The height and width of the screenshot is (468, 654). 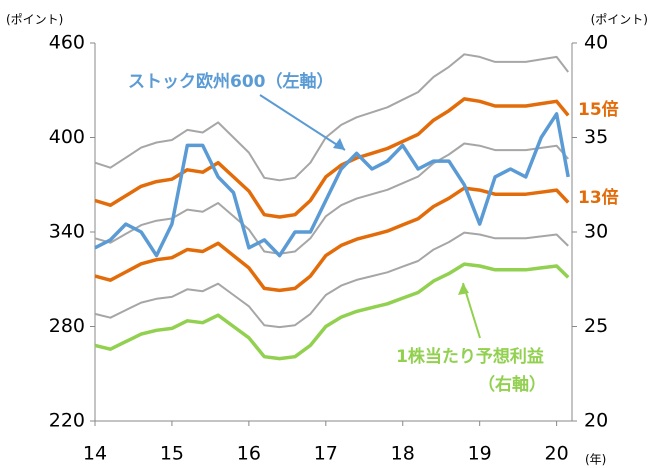 I want to click on x-tick-label: 20, so click(x=557, y=454).